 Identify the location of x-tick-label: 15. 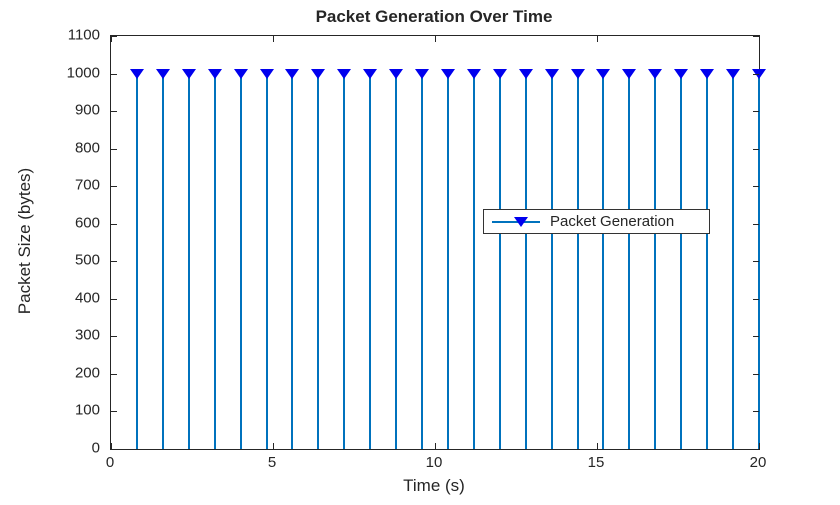
(596, 462).